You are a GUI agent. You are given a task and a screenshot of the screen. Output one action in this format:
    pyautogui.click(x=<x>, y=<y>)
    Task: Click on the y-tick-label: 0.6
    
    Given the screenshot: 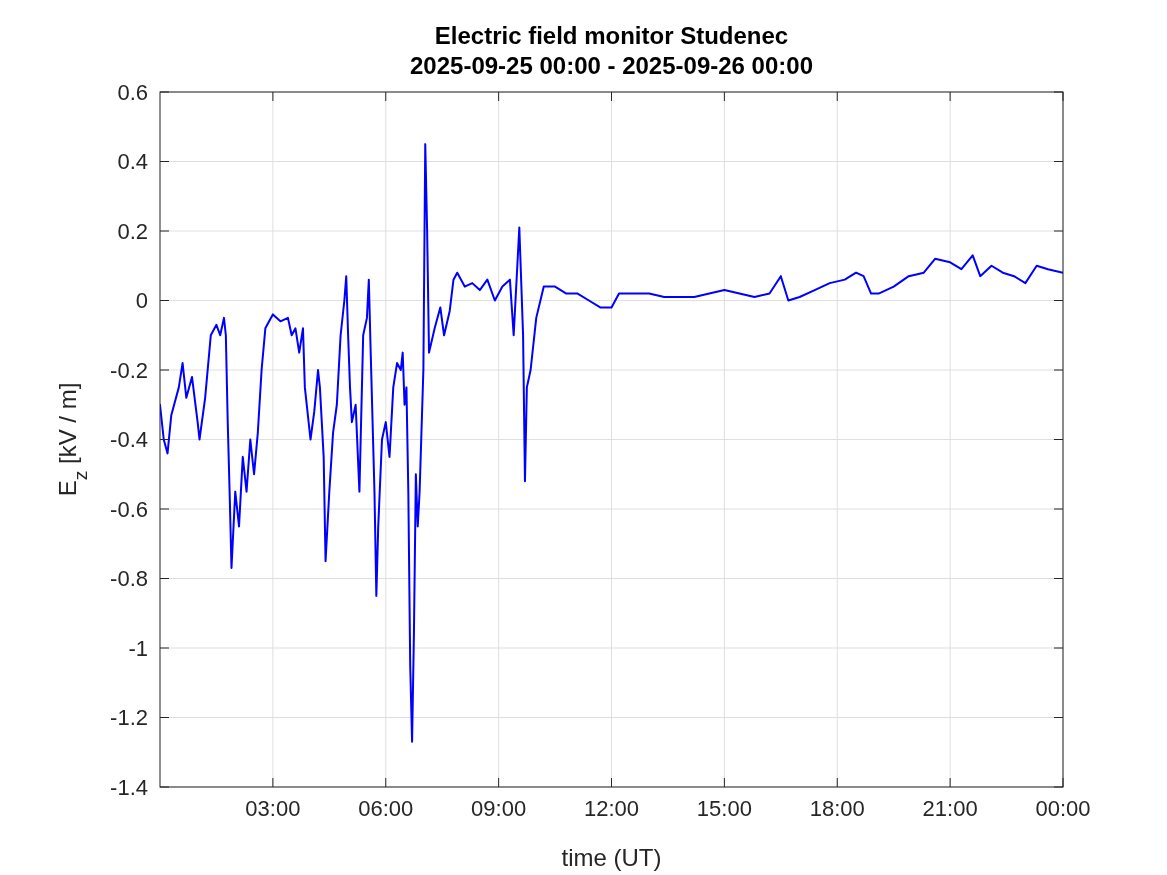 What is the action you would take?
    pyautogui.click(x=132, y=92)
    